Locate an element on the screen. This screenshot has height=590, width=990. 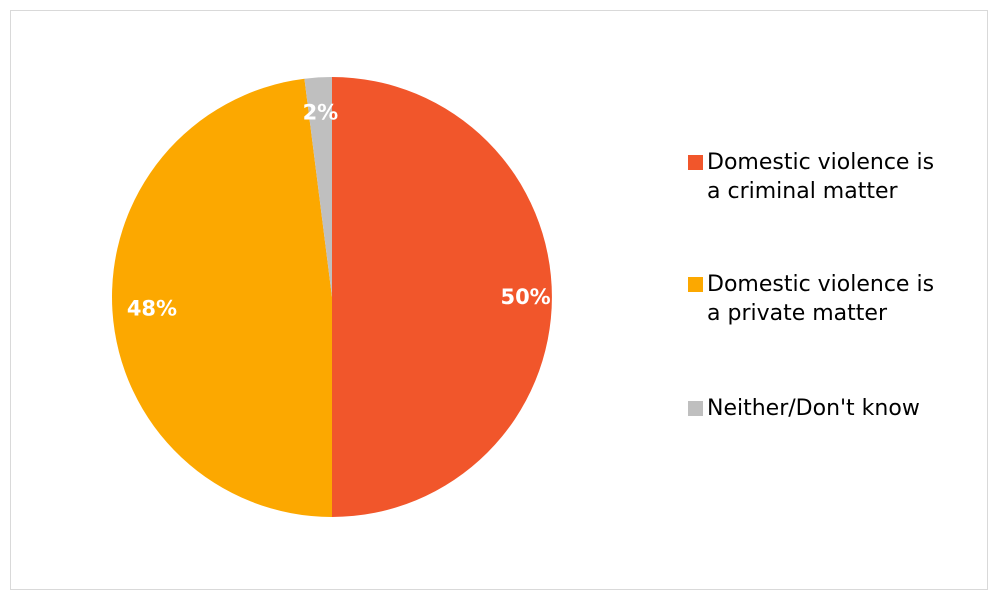
data-label-private-matter: 48% is located at coordinates (152, 308).